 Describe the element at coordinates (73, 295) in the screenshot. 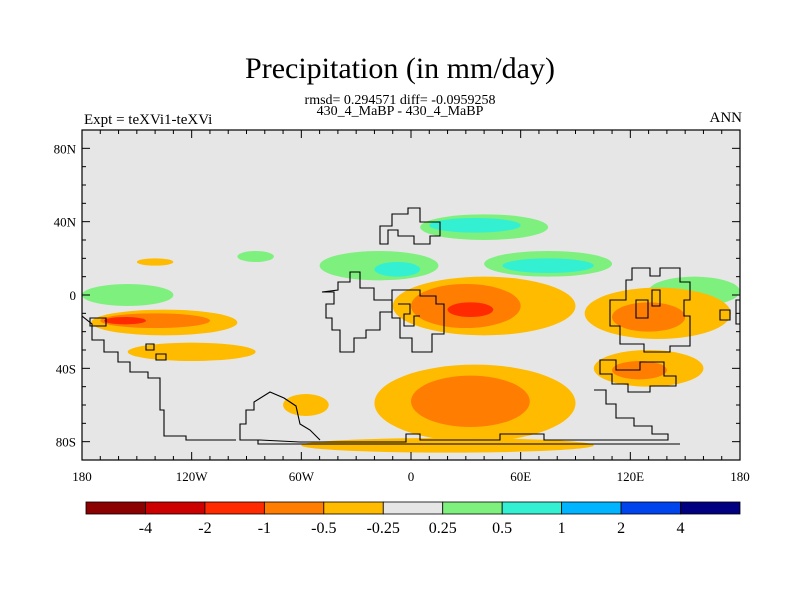

I see `y-tick-label: 0` at that location.